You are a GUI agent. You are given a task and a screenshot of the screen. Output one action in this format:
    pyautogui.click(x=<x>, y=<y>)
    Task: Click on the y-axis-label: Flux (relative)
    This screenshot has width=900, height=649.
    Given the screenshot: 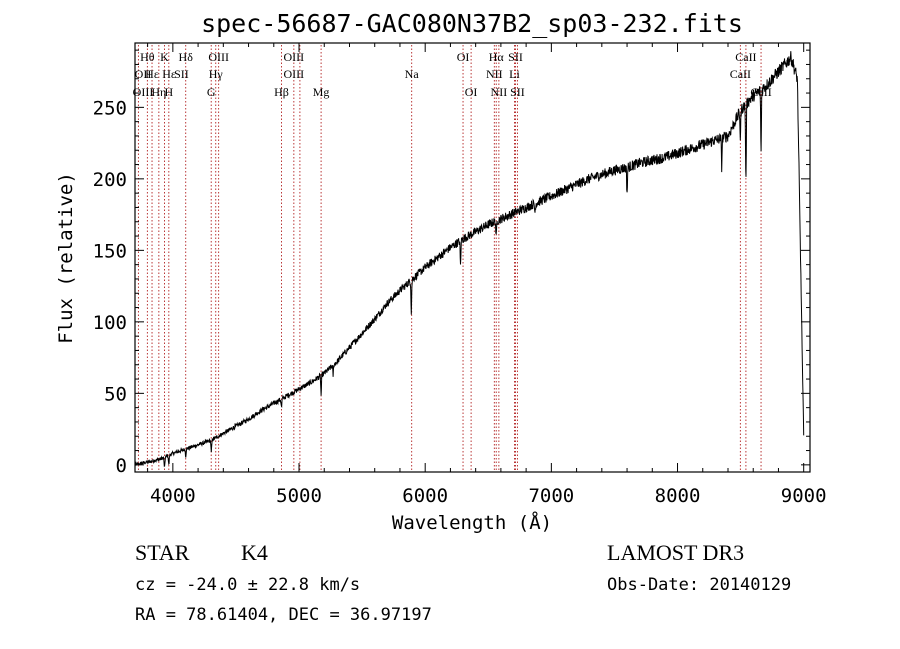 What is the action you would take?
    pyautogui.click(x=66, y=258)
    